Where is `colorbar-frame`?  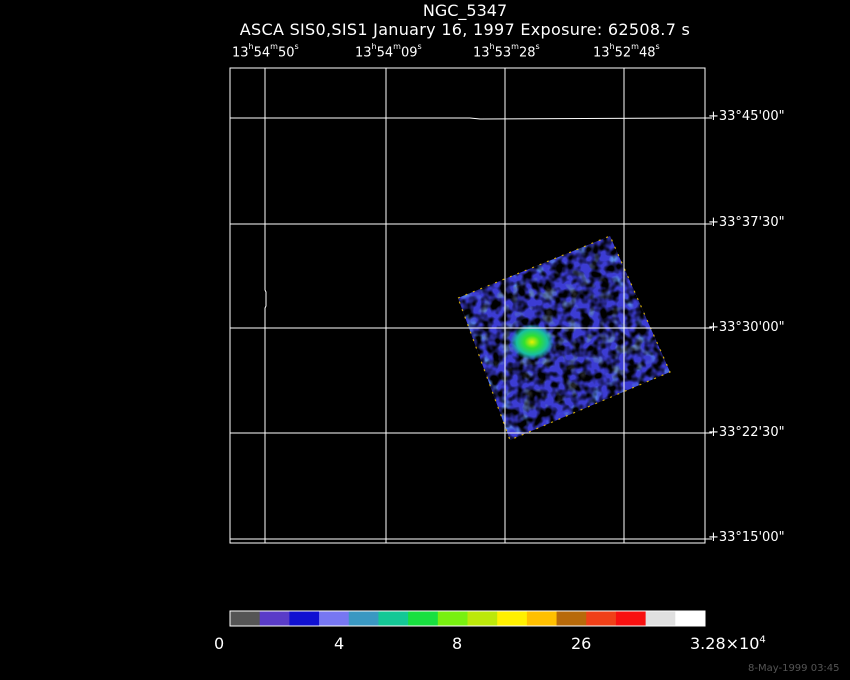 colorbar-frame is located at coordinates (467, 618).